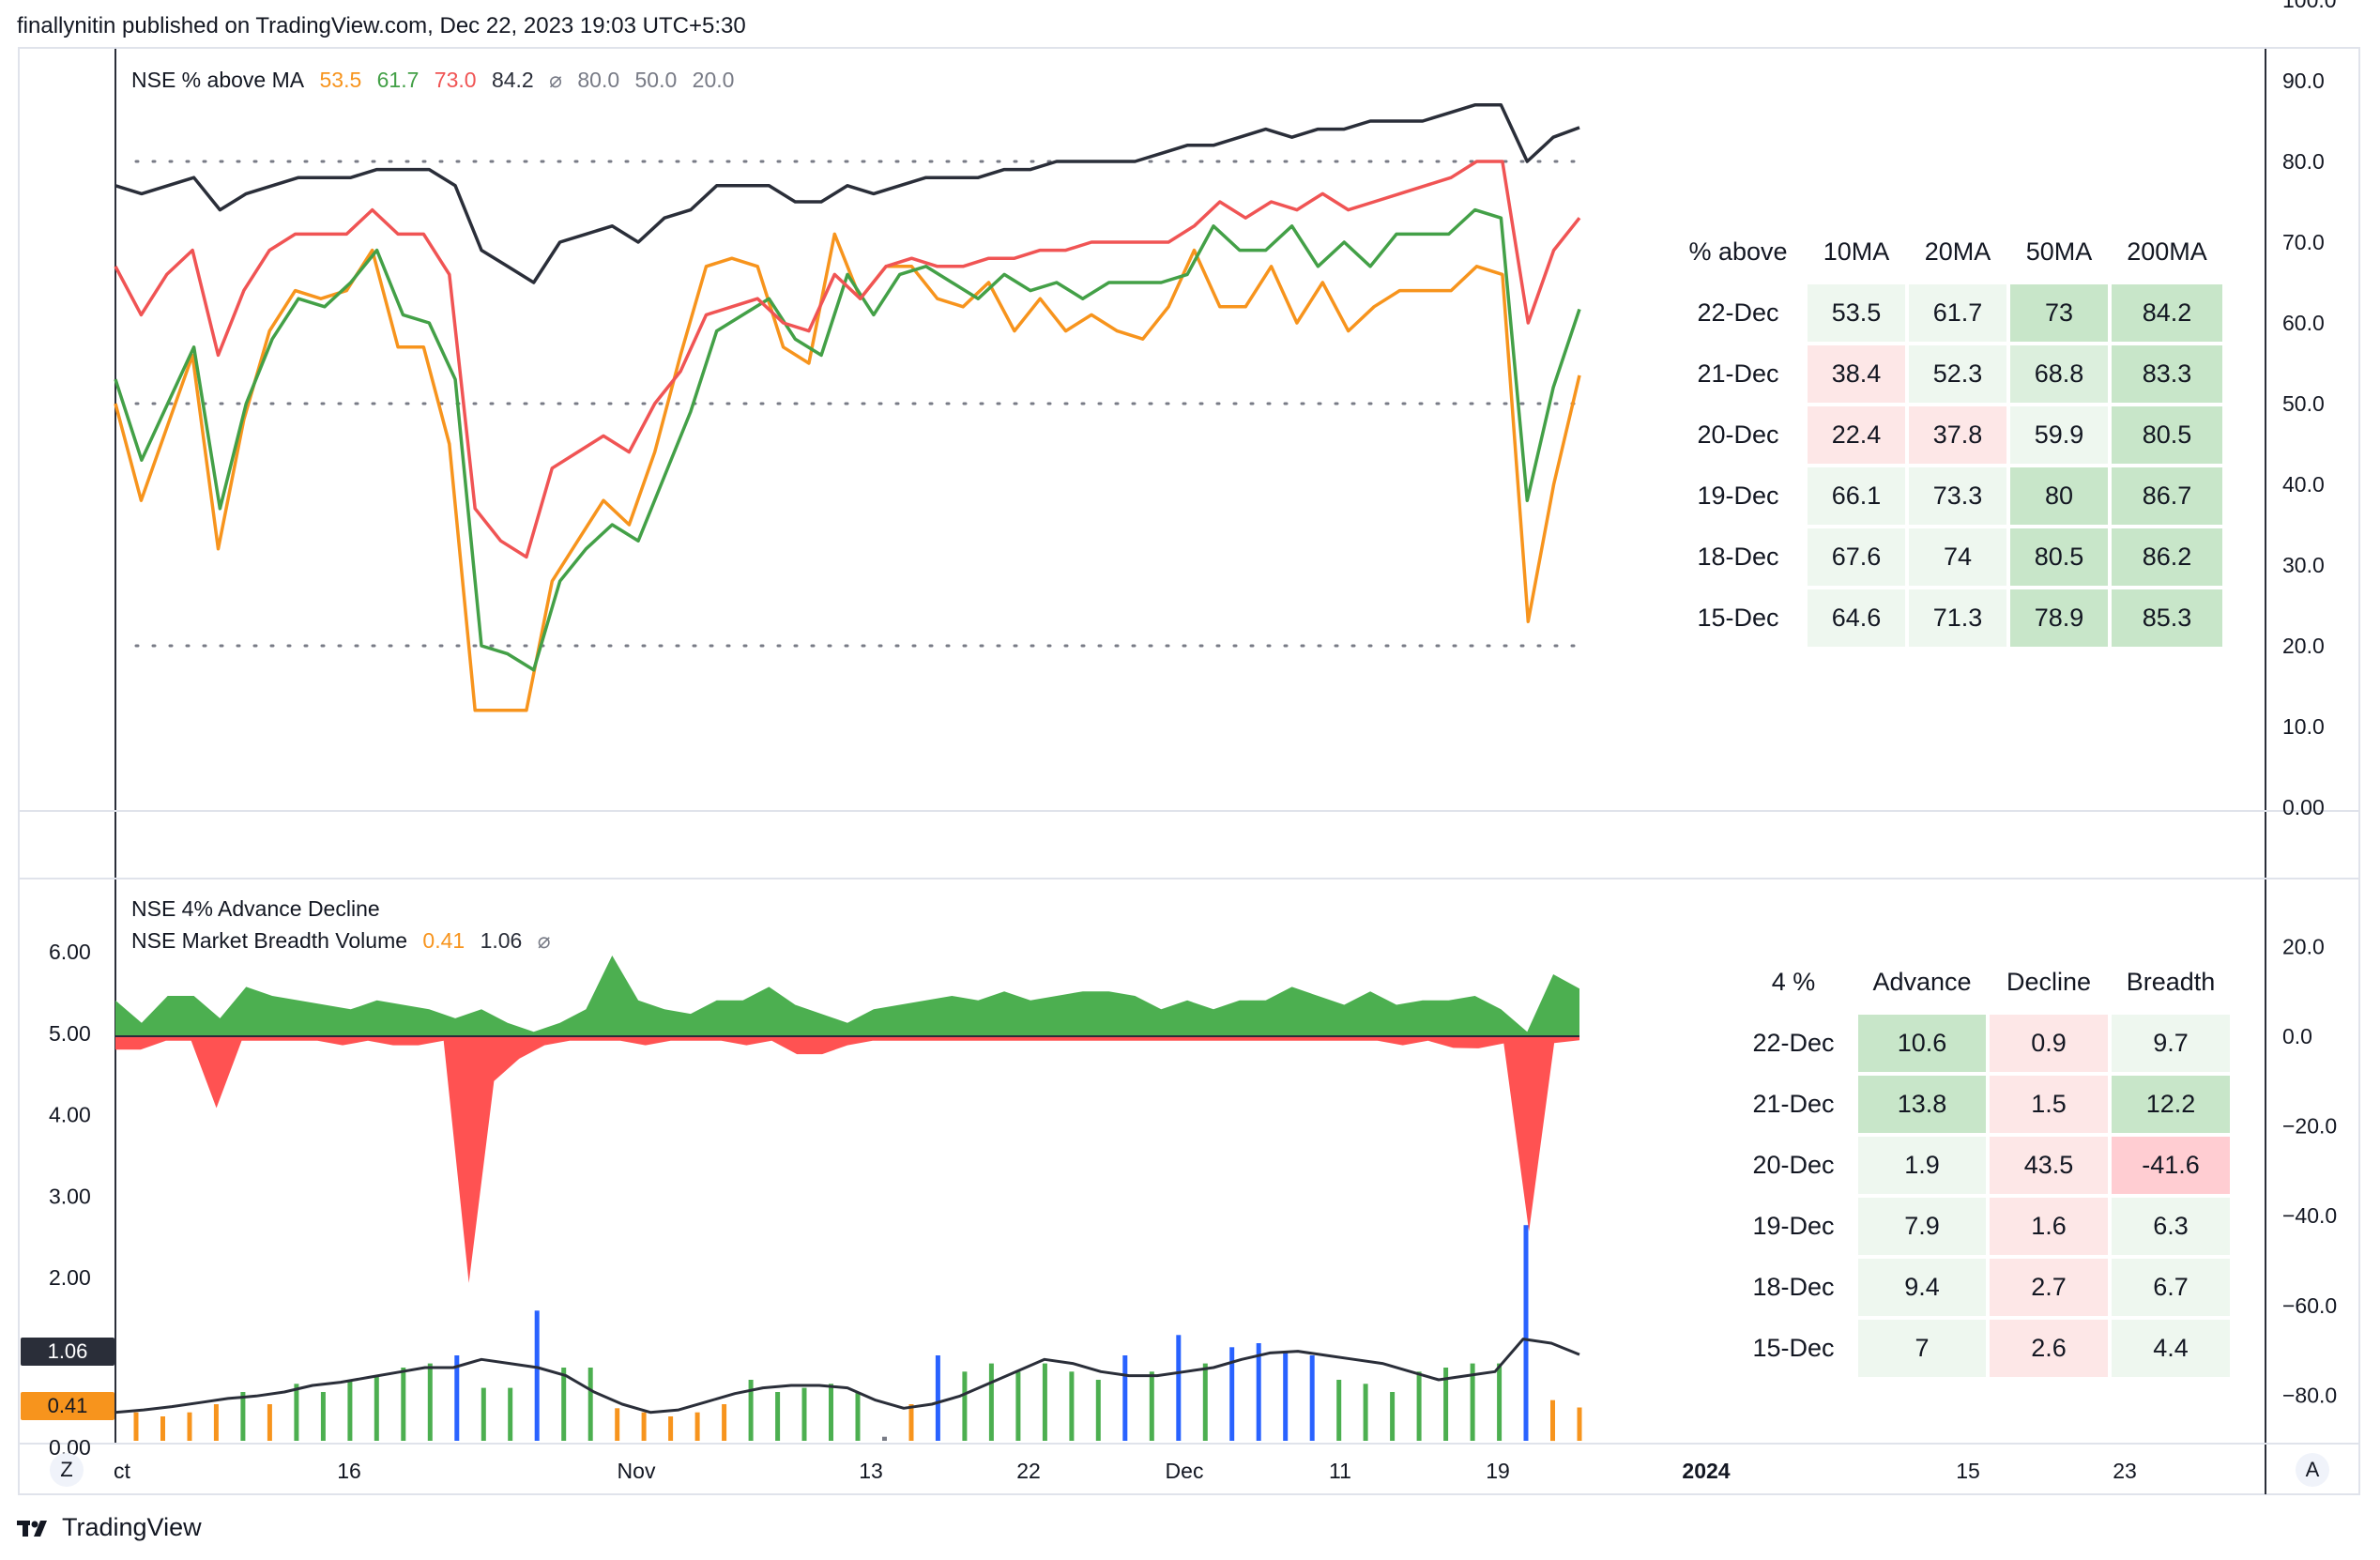 Image resolution: width=2380 pixels, height=1560 pixels. Describe the element at coordinates (556, 80) in the screenshot. I see `top-legend-symbol: ⌀` at that location.